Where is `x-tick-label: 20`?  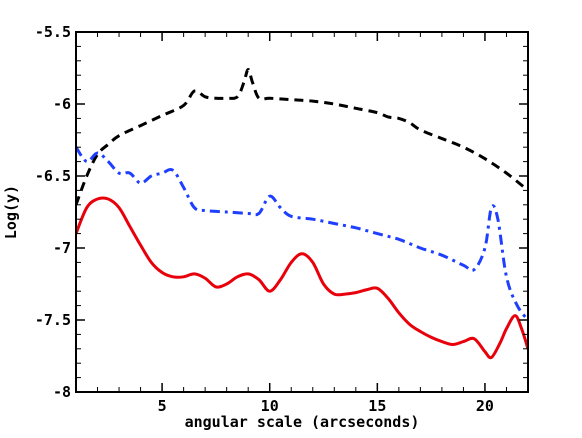
x-tick-label: 20 is located at coordinates (485, 406).